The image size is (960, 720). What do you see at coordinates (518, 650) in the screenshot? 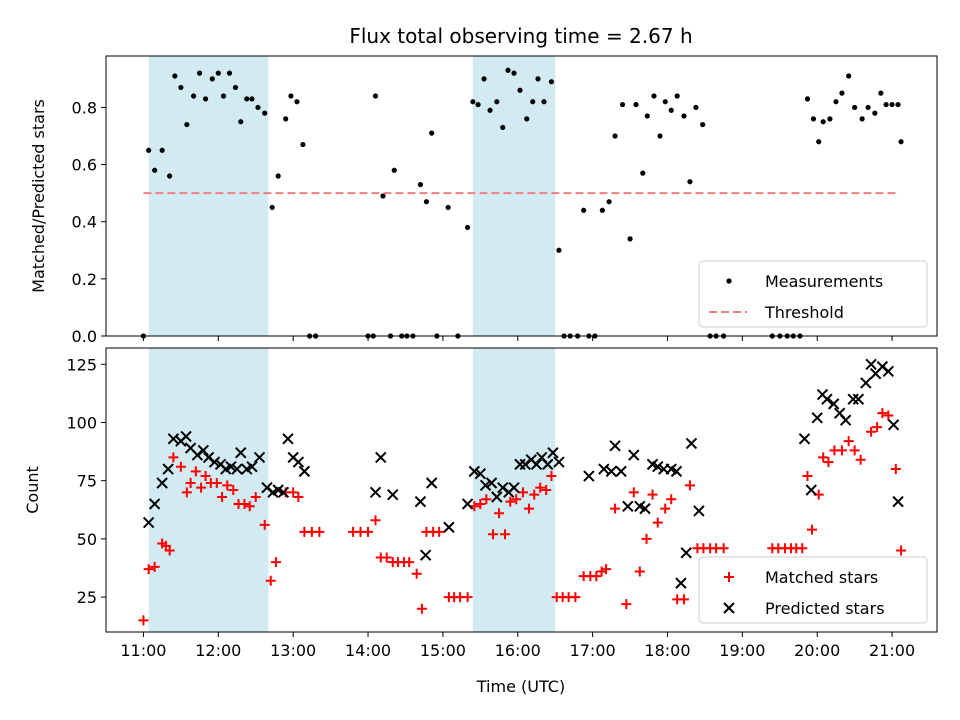
I see `x-tick-label: 16:00` at bounding box center [518, 650].